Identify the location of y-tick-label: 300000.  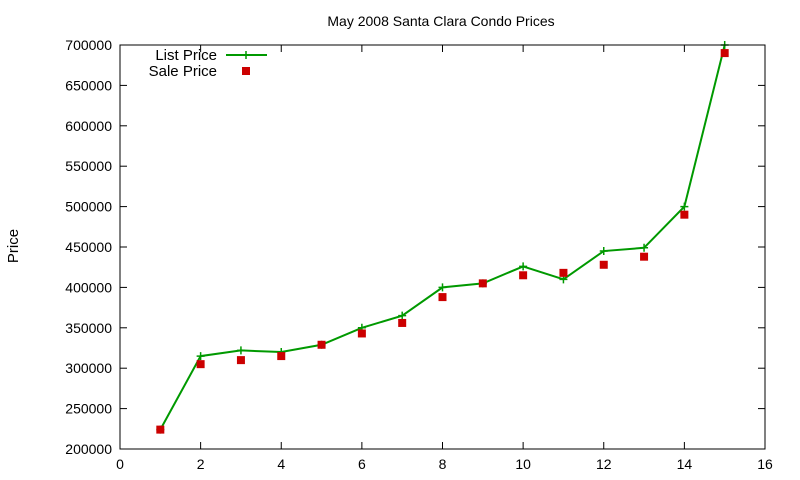
(88, 368).